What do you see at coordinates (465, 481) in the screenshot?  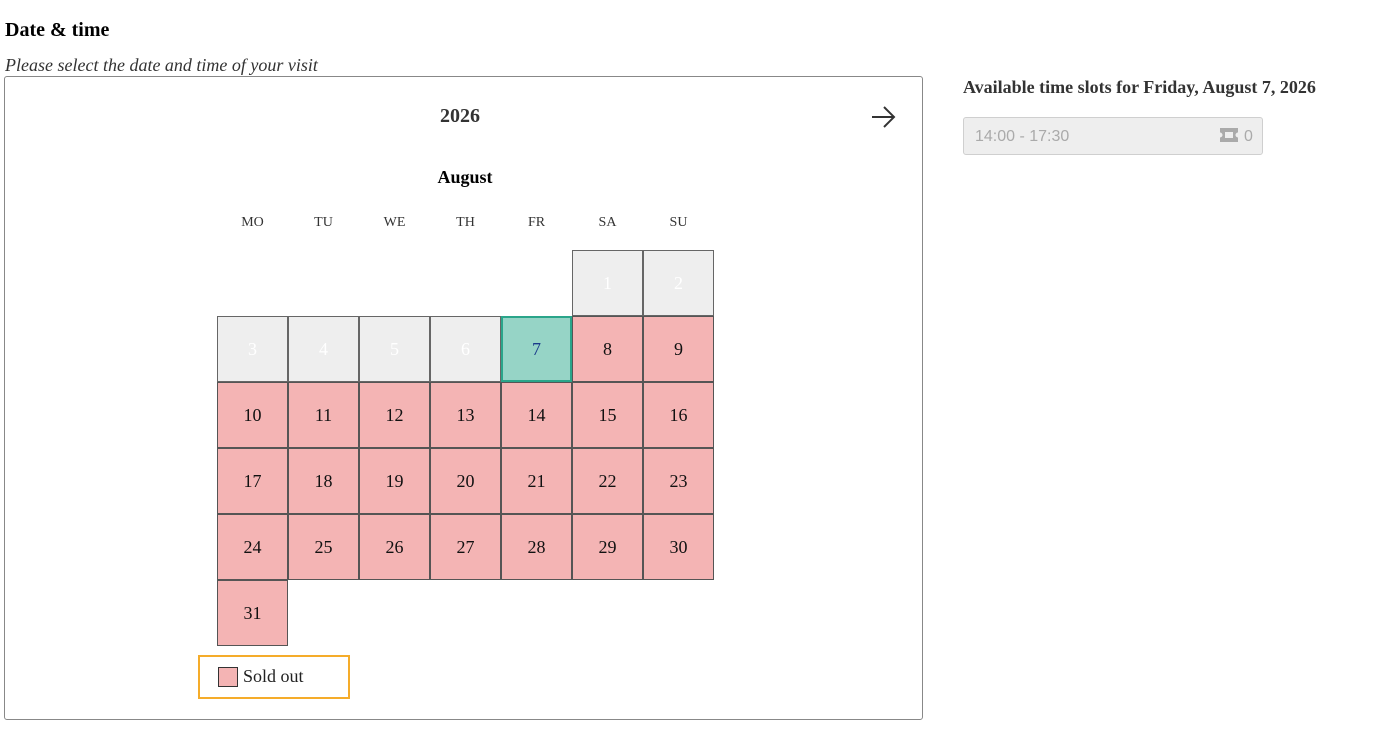 I see `calendar-day-20: 20` at bounding box center [465, 481].